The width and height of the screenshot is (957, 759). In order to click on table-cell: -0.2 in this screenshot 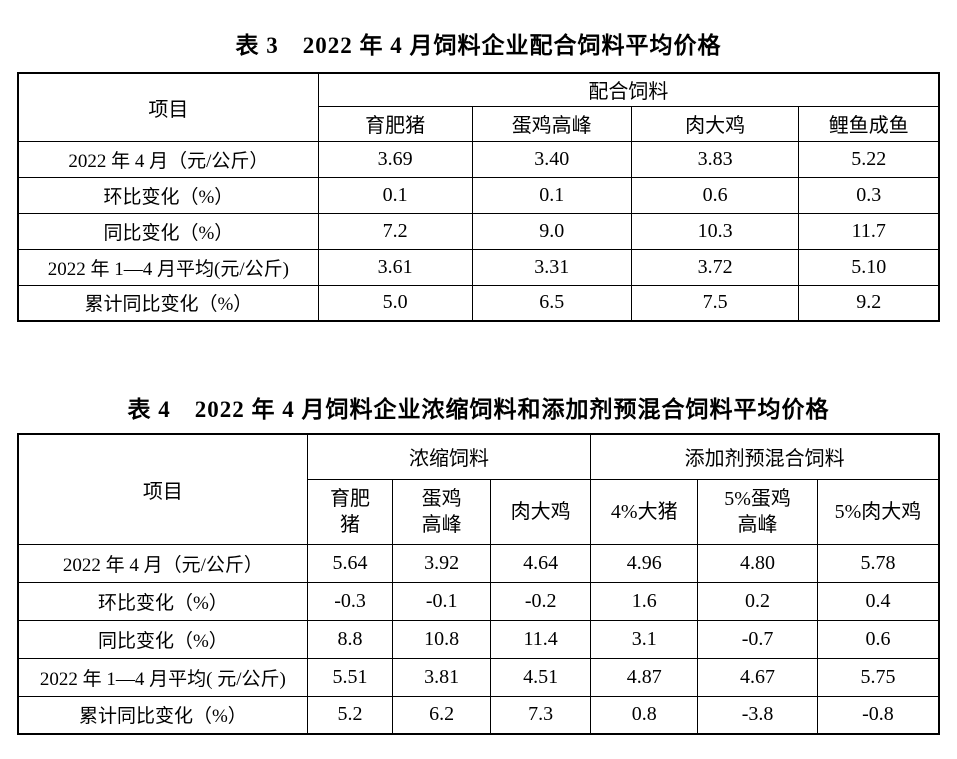, I will do `click(540, 601)`.